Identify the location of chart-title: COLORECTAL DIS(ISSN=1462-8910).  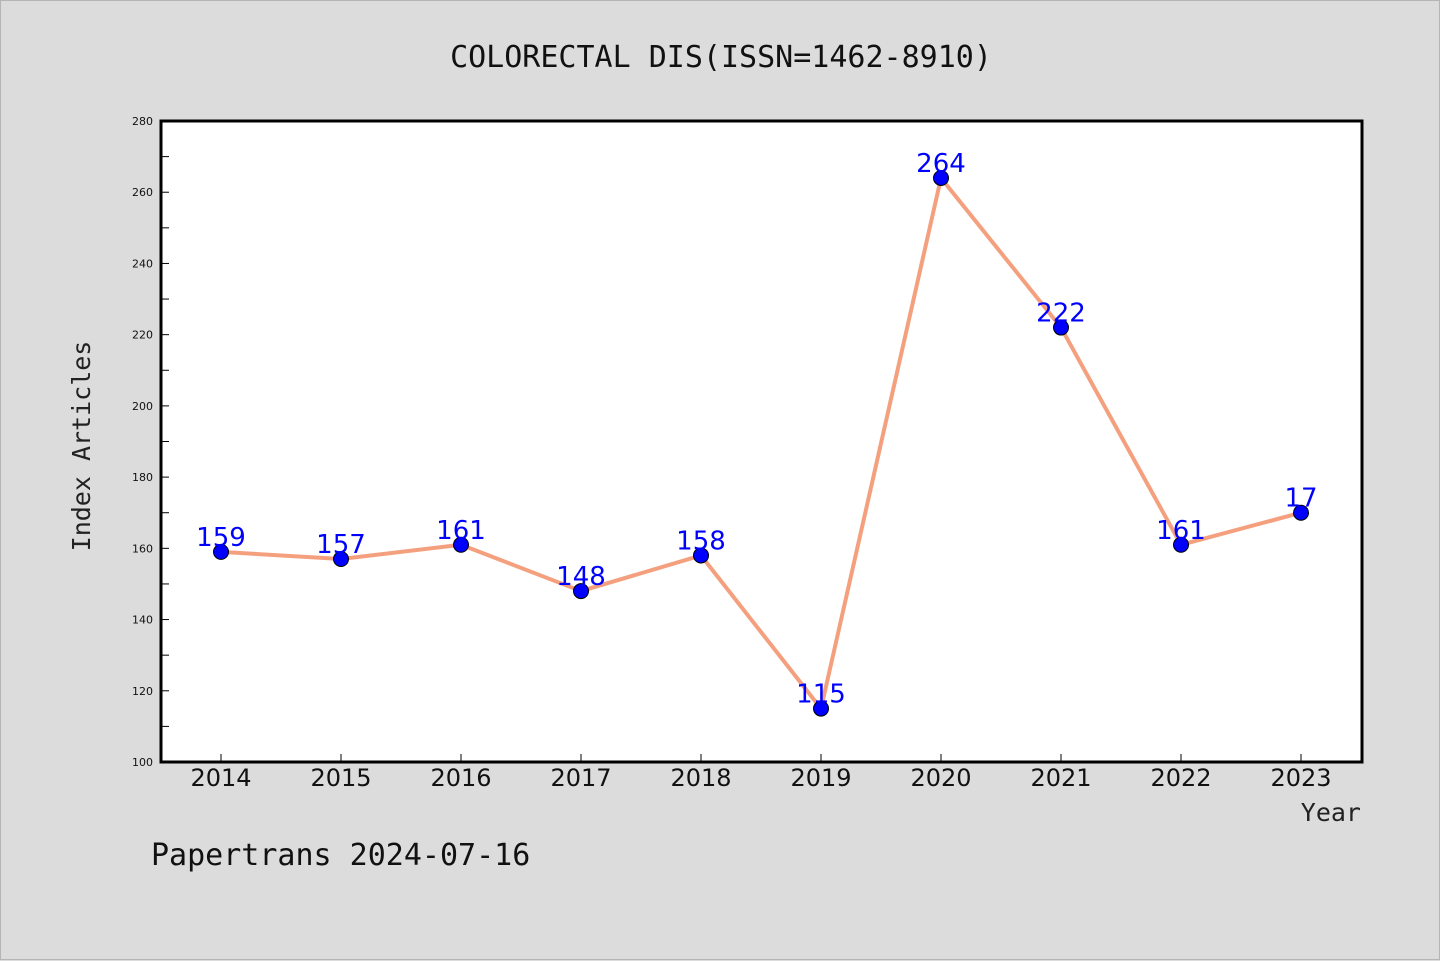
(721, 57).